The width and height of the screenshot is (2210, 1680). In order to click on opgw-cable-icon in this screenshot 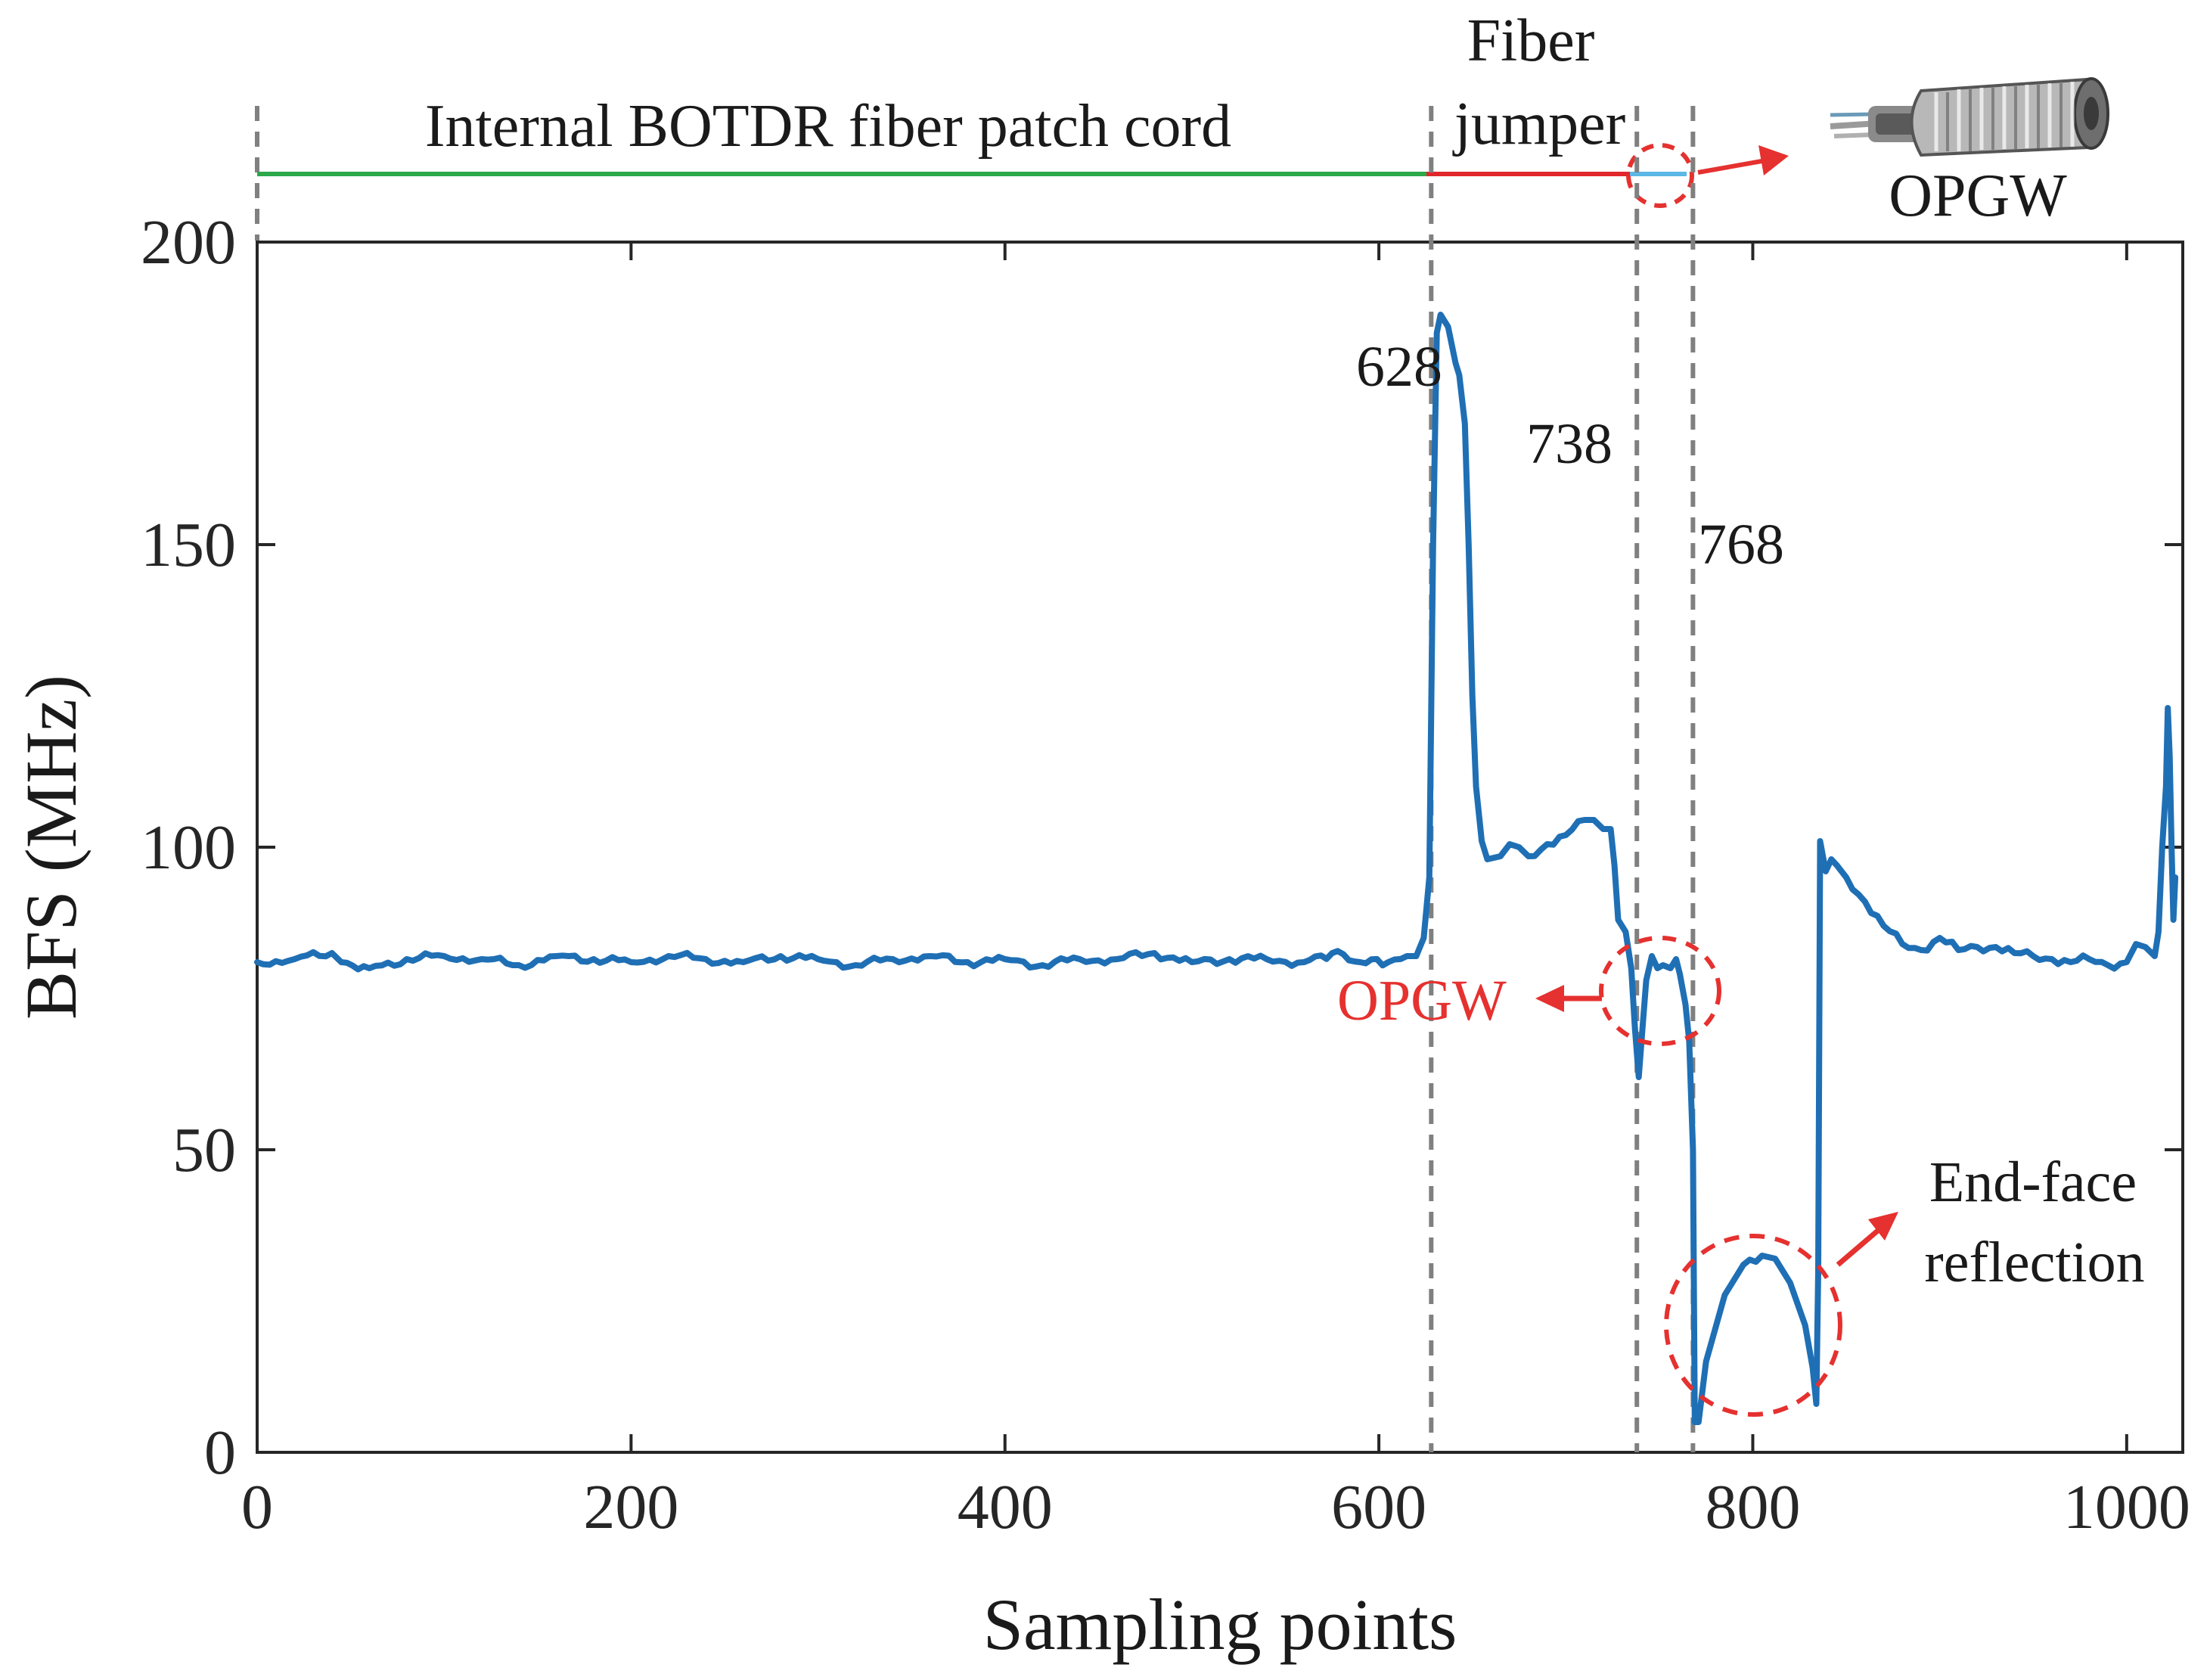, I will do `click(1969, 117)`.